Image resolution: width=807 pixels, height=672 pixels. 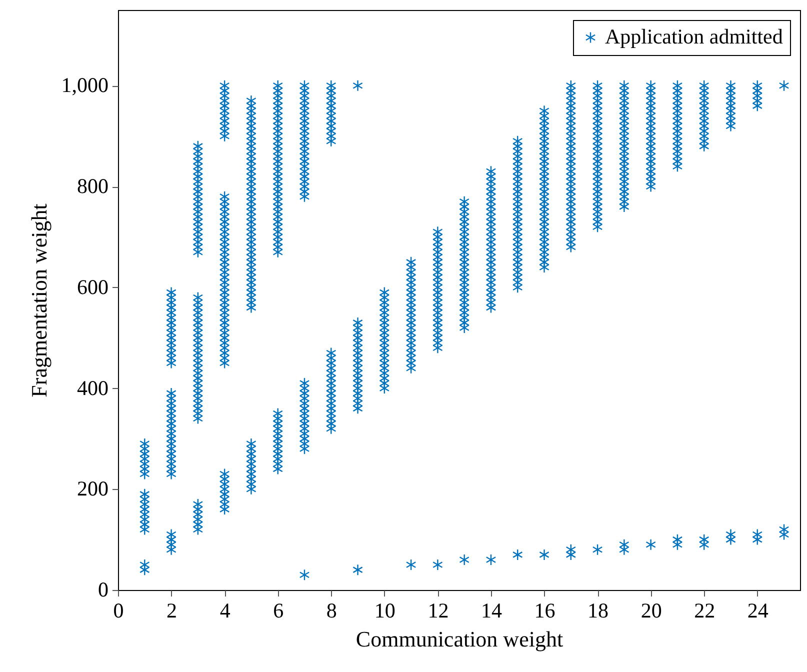 What do you see at coordinates (651, 610) in the screenshot?
I see `x-tick-label: 20` at bounding box center [651, 610].